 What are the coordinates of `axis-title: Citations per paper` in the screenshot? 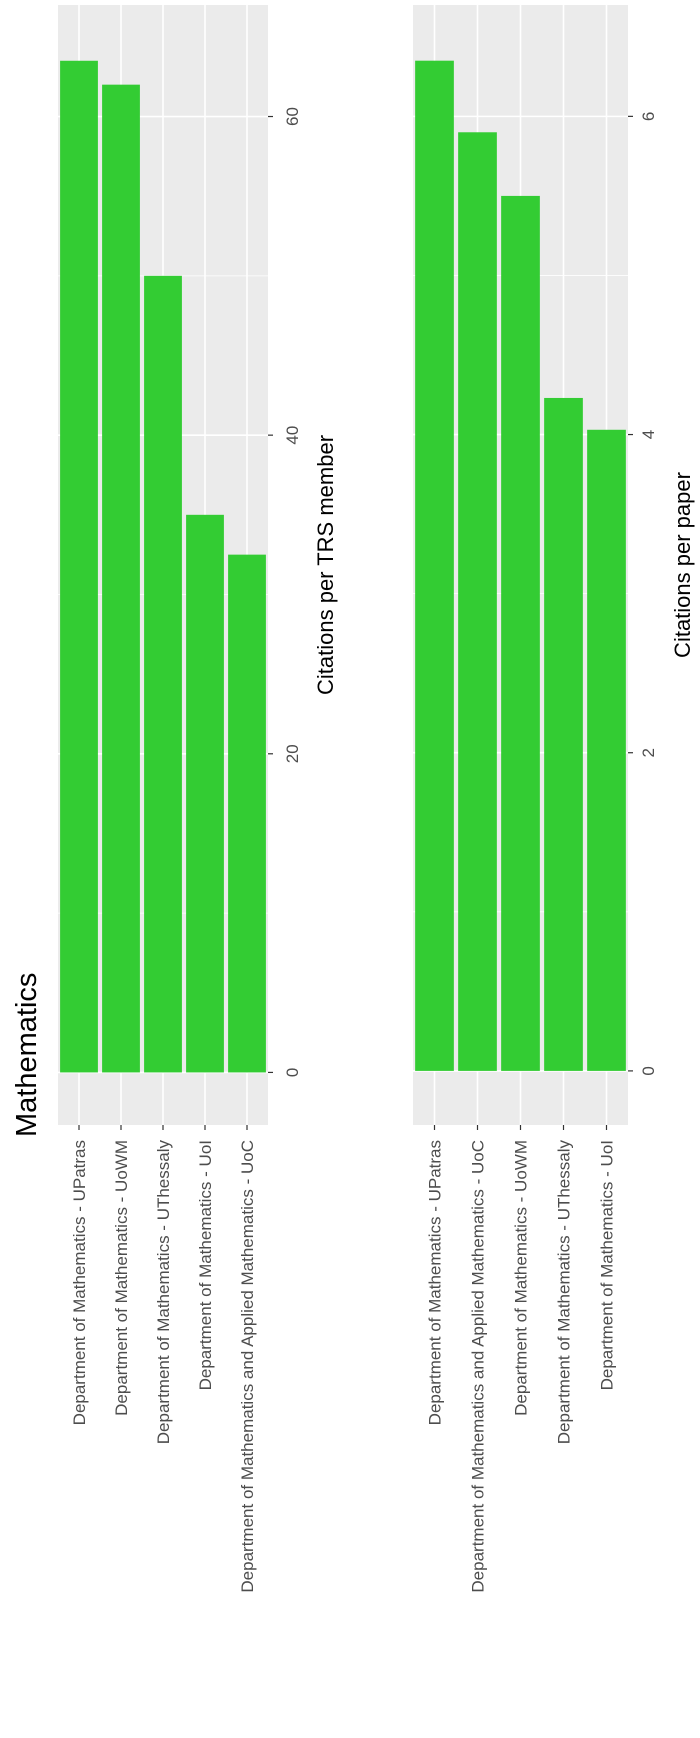 It's located at (682, 565).